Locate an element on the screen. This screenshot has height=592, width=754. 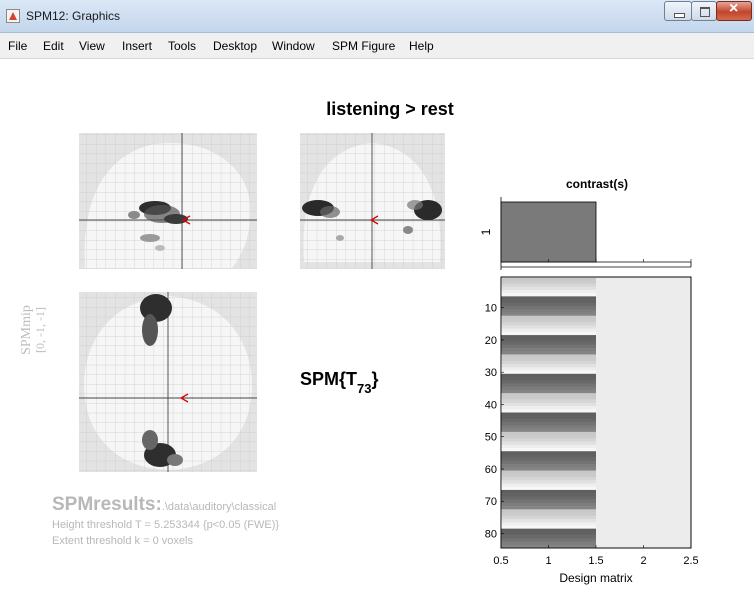
maximize-button is located at coordinates (704, 11).